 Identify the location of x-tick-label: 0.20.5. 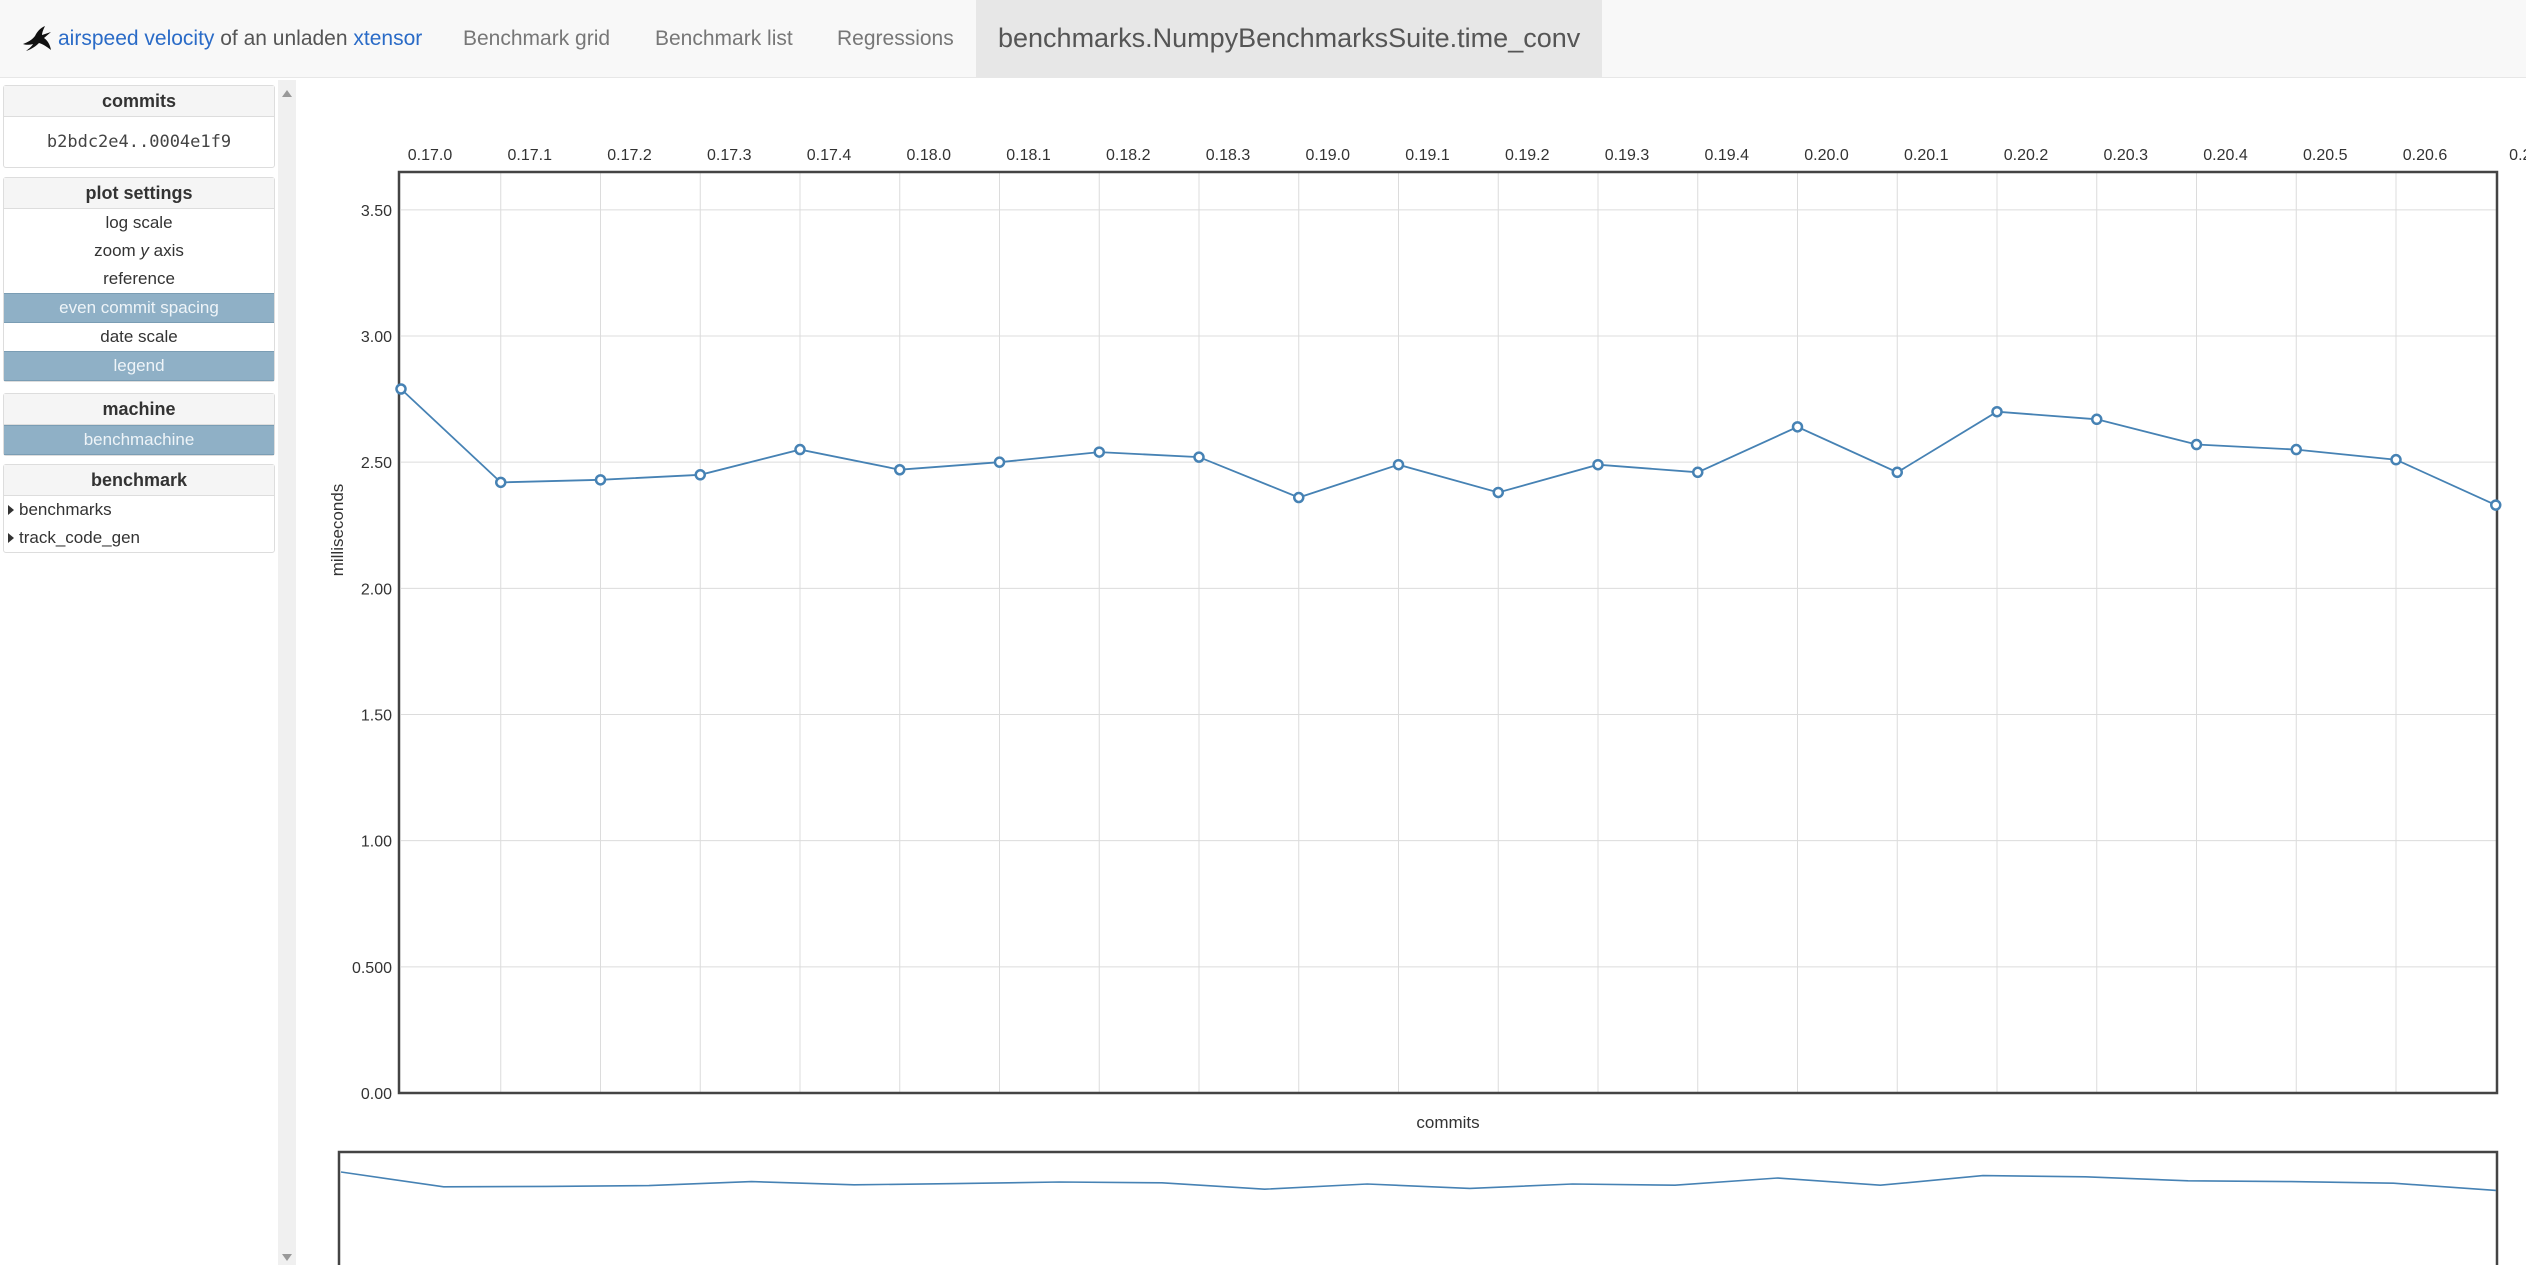
(2325, 155).